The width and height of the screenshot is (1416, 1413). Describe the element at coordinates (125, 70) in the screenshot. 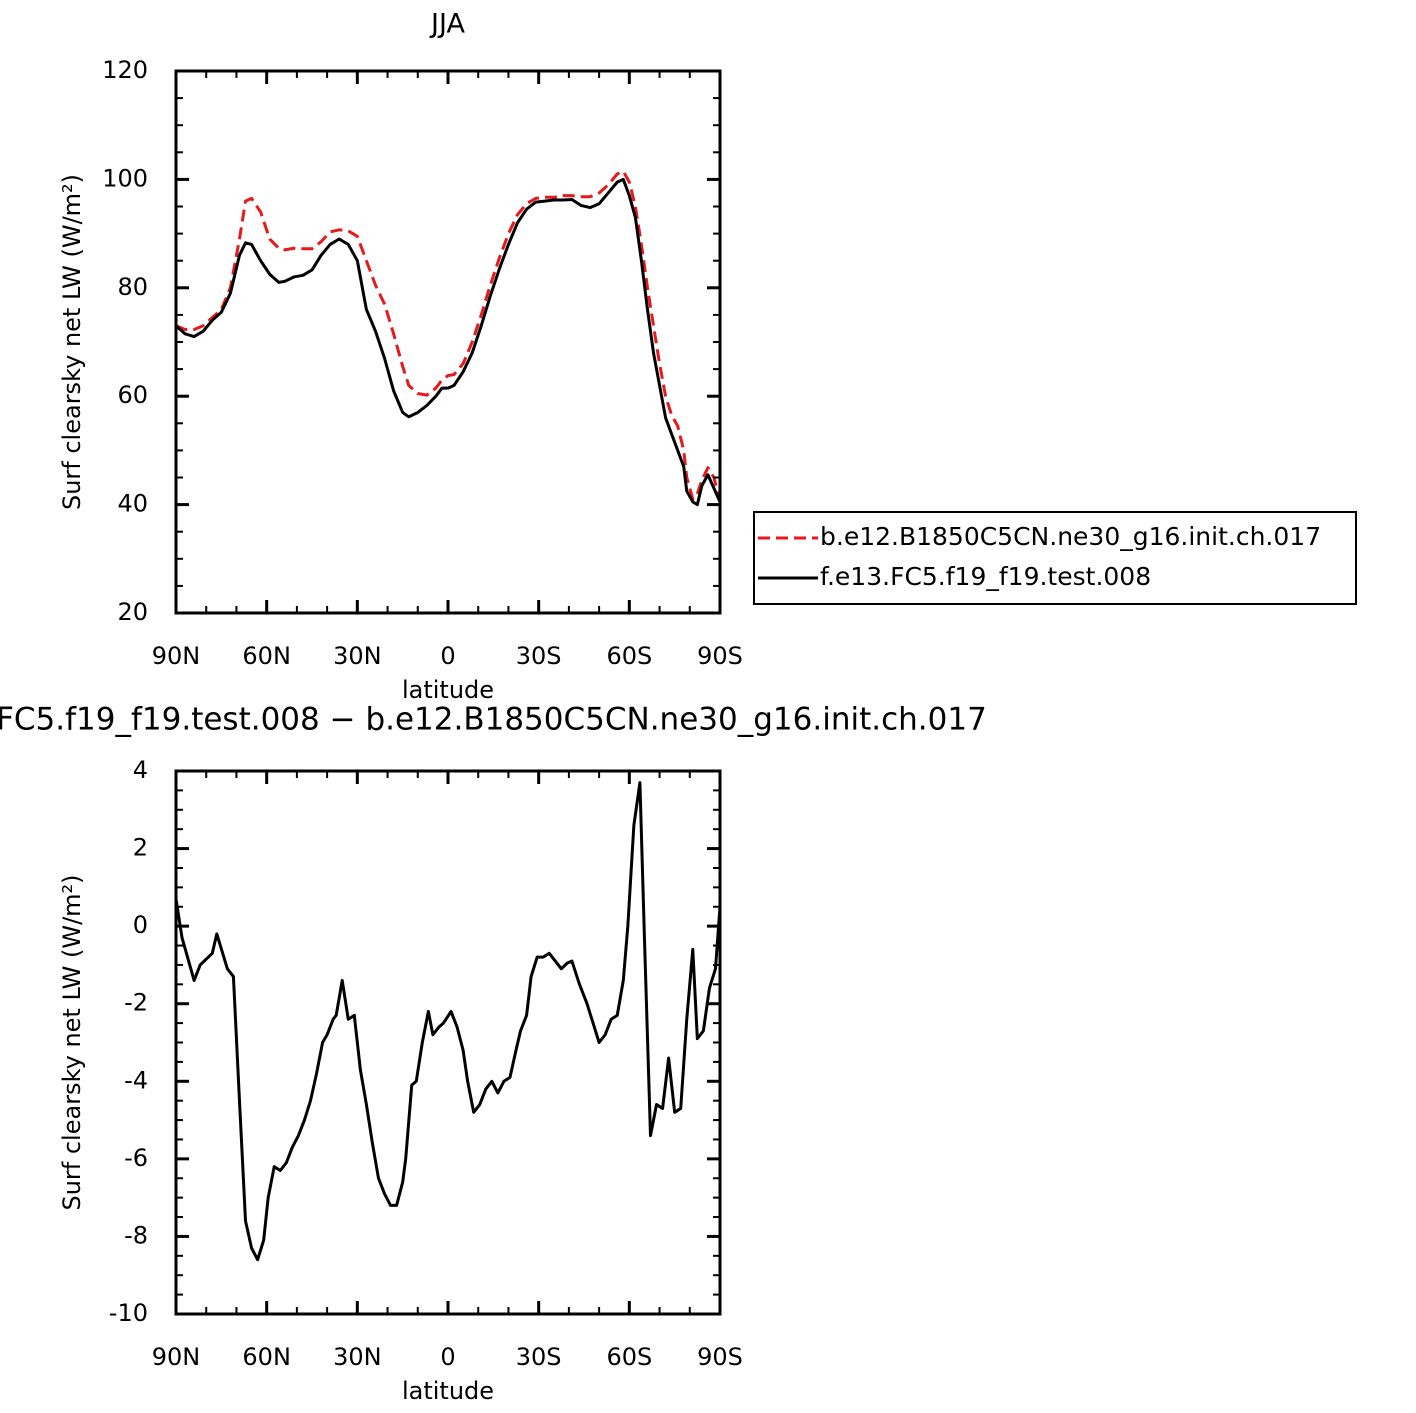

I see `y-tick-label: 120` at that location.